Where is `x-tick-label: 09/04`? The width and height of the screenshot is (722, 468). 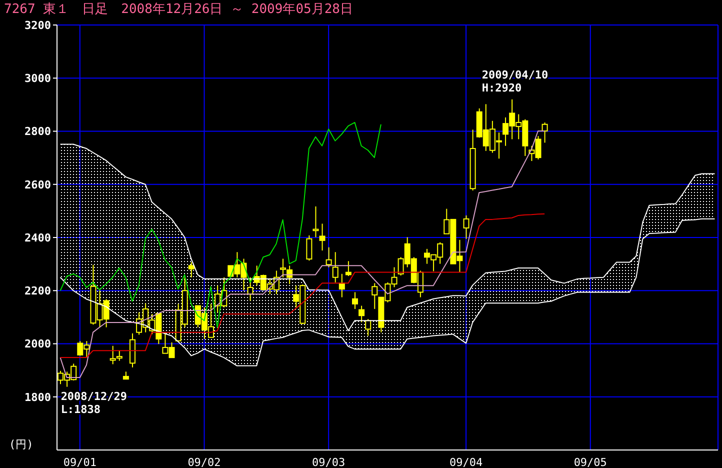 x-tick-label: 09/04 is located at coordinates (466, 462).